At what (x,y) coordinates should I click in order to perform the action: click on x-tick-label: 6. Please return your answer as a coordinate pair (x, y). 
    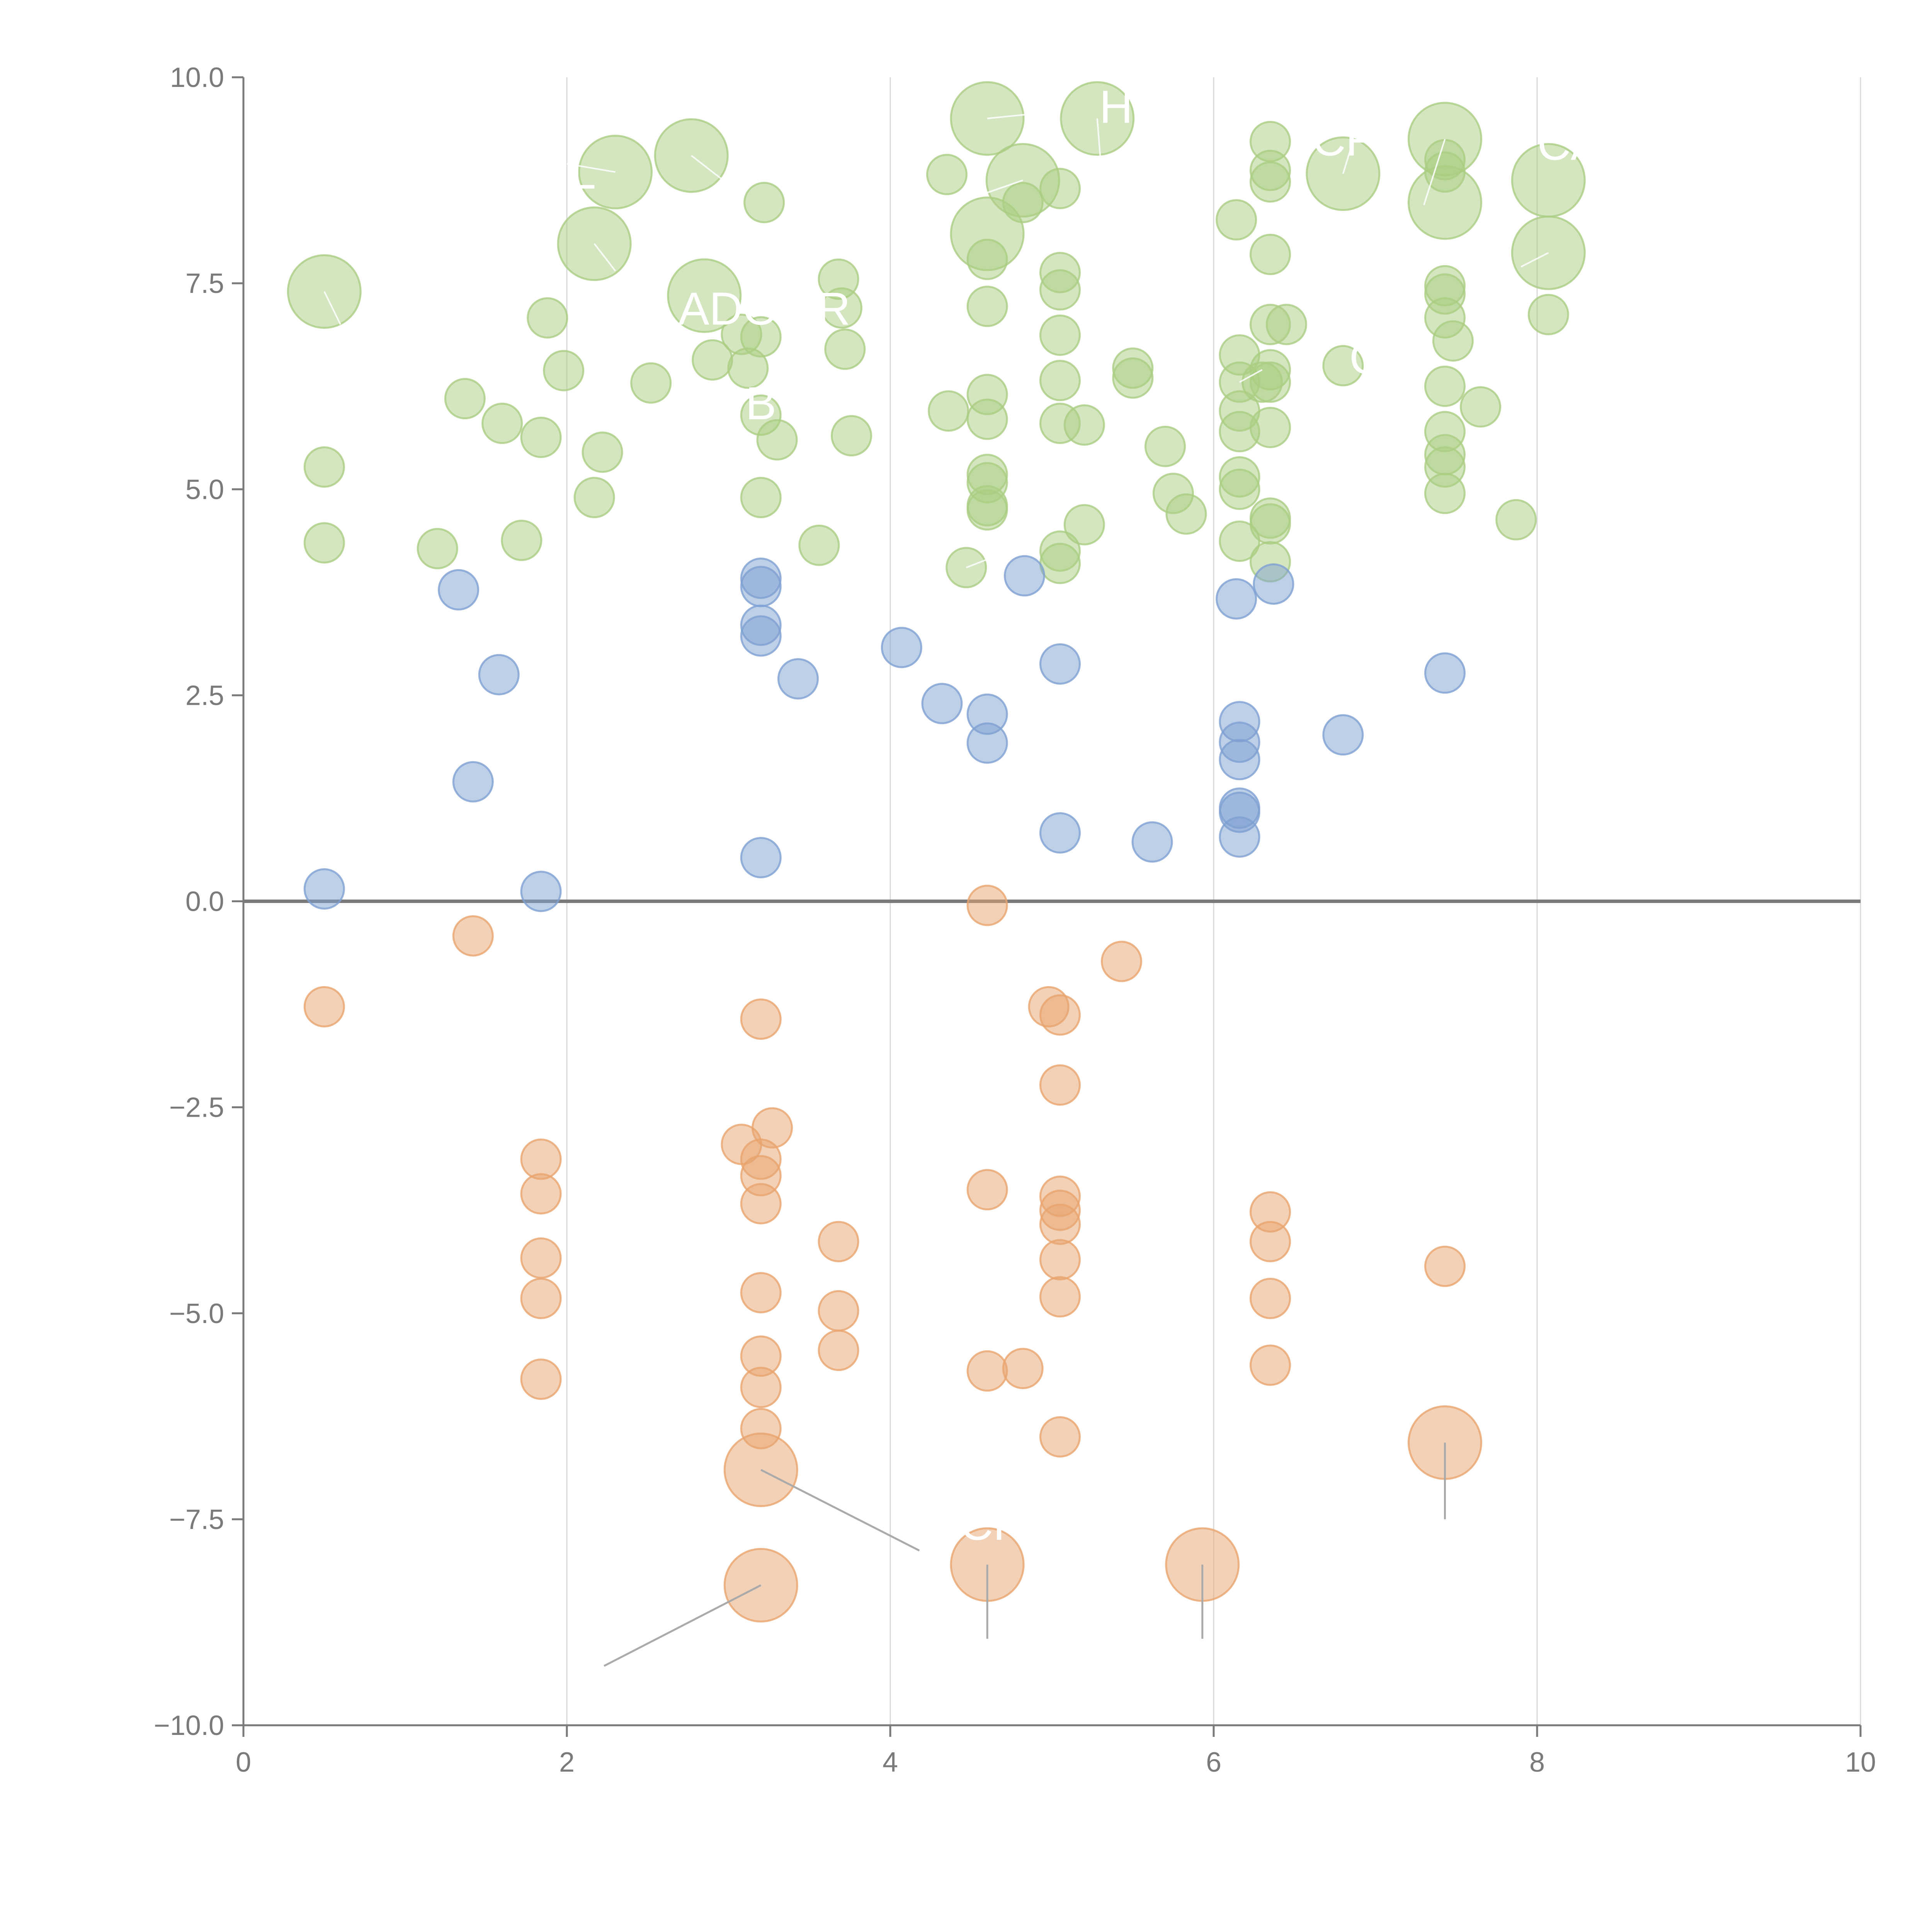
    Looking at the image, I should click on (1213, 1763).